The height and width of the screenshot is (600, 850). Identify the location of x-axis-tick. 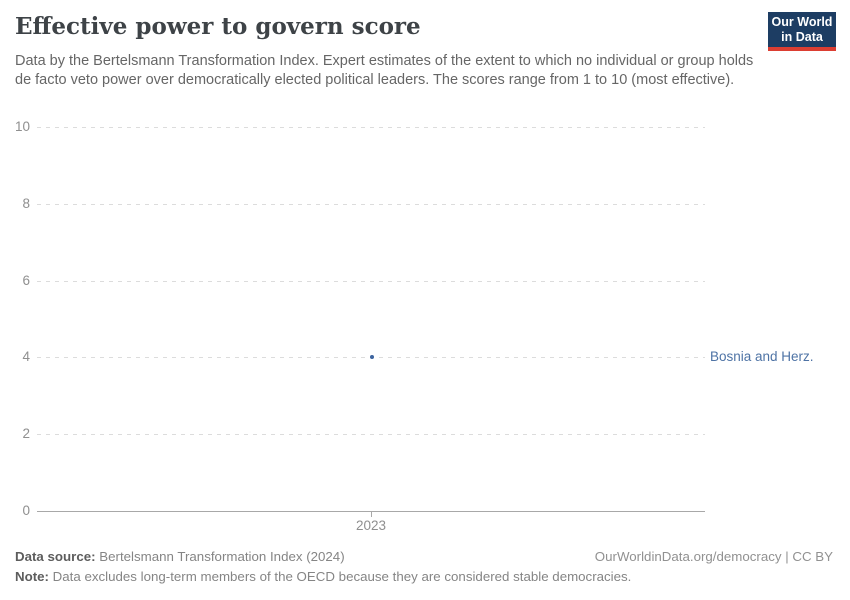
(371, 514).